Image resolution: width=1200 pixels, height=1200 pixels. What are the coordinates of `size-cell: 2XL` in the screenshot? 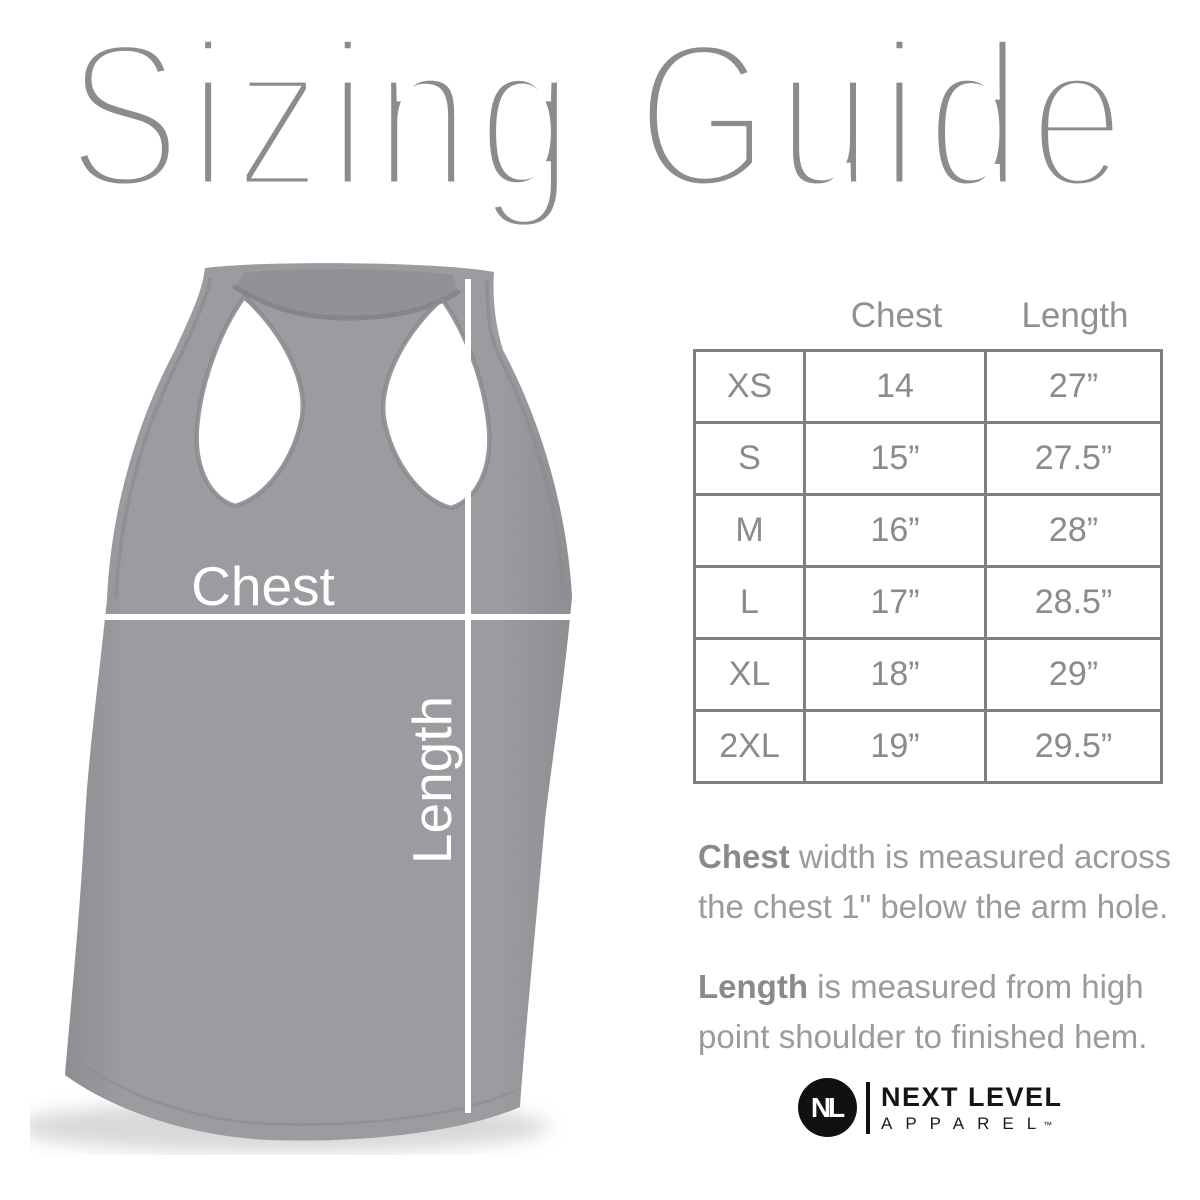 It's located at (751, 746).